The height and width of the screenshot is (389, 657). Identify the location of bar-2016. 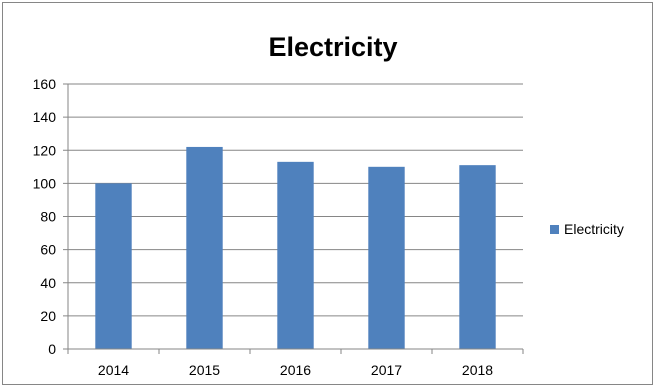
(295, 255).